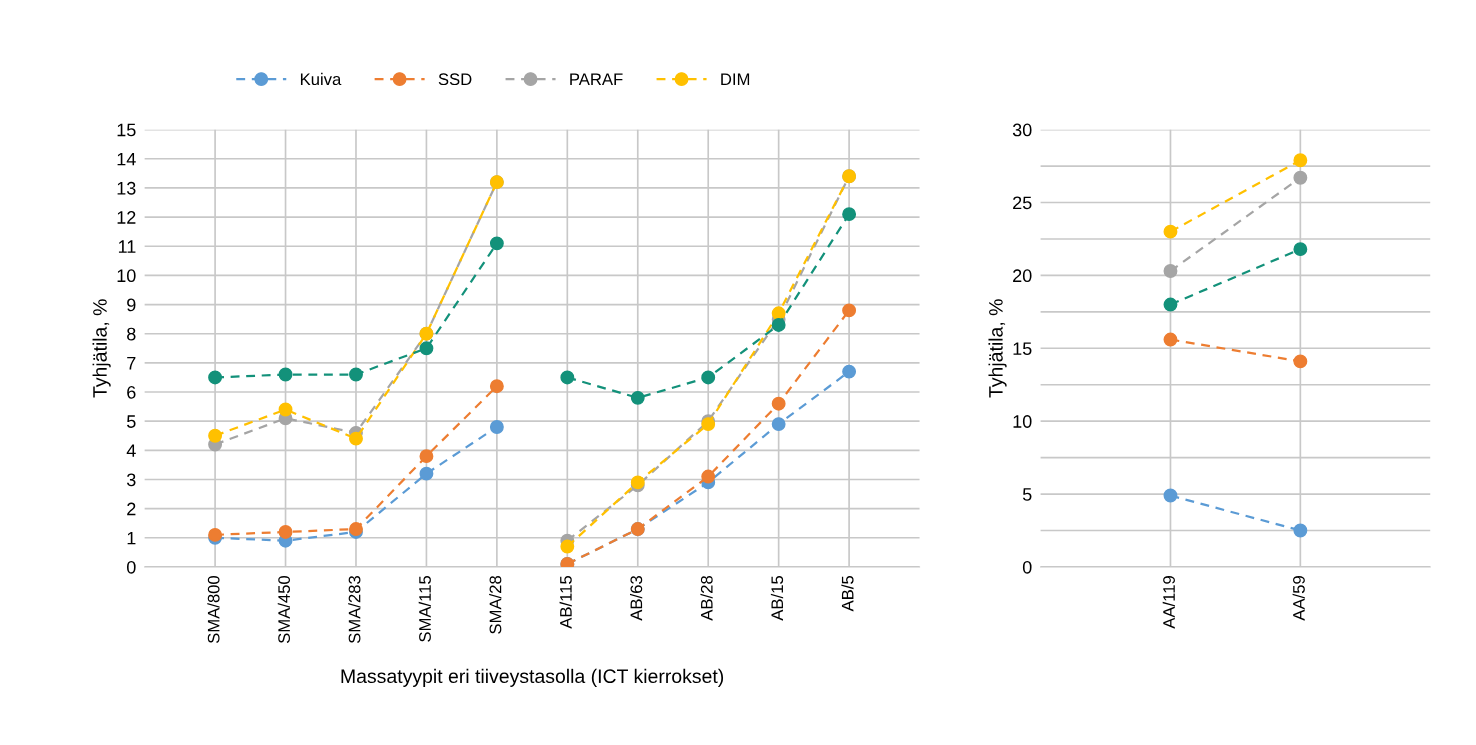 The image size is (1476, 745). Describe the element at coordinates (706, 598) in the screenshot. I see `x-tick-label: AB/28` at that location.